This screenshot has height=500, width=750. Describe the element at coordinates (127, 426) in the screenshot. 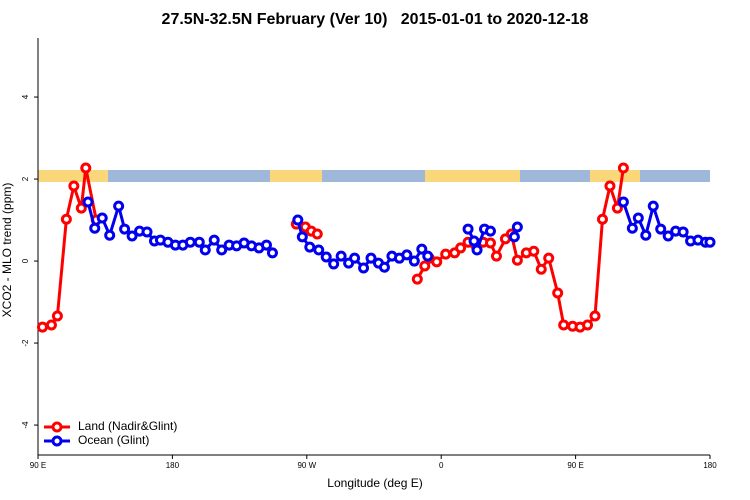

I see `legend-label: Land (Nadir&Glint)` at that location.